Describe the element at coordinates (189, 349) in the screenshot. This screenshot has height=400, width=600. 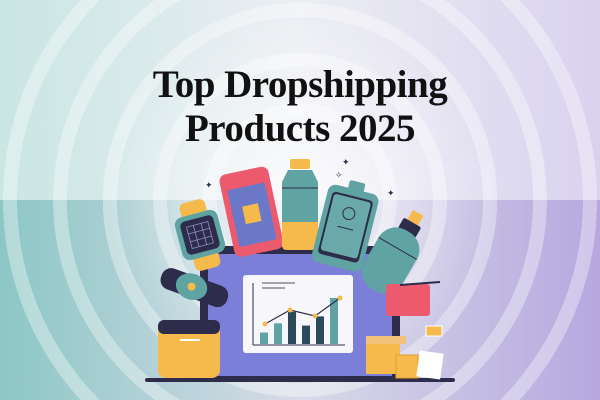
I see `bag-icon` at that location.